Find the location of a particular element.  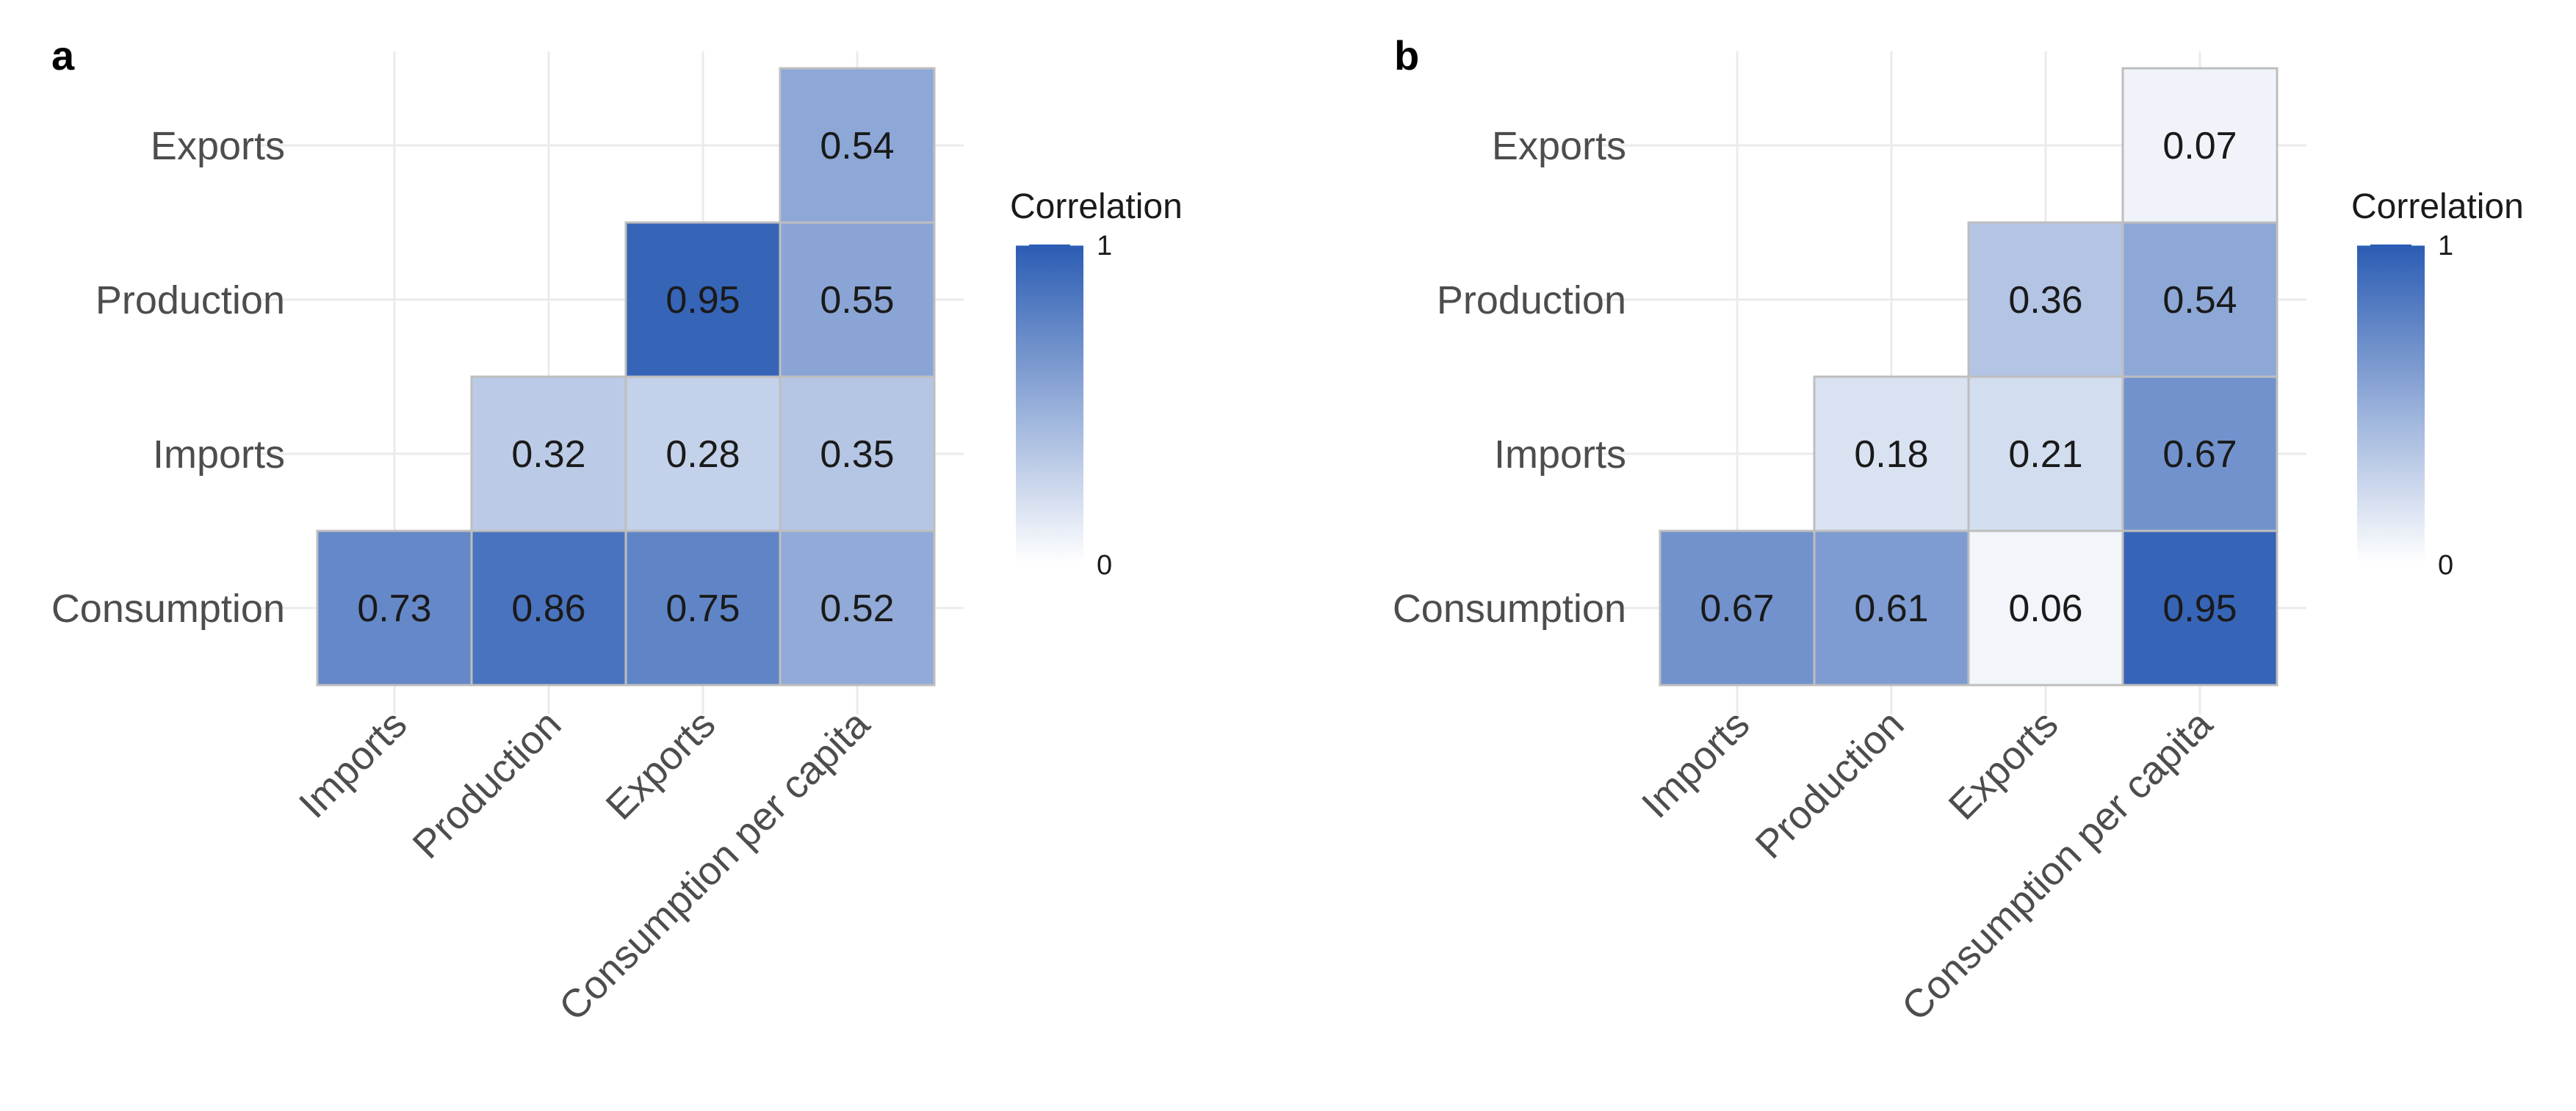

cell-value-label: 0.21 is located at coordinates (2045, 455).